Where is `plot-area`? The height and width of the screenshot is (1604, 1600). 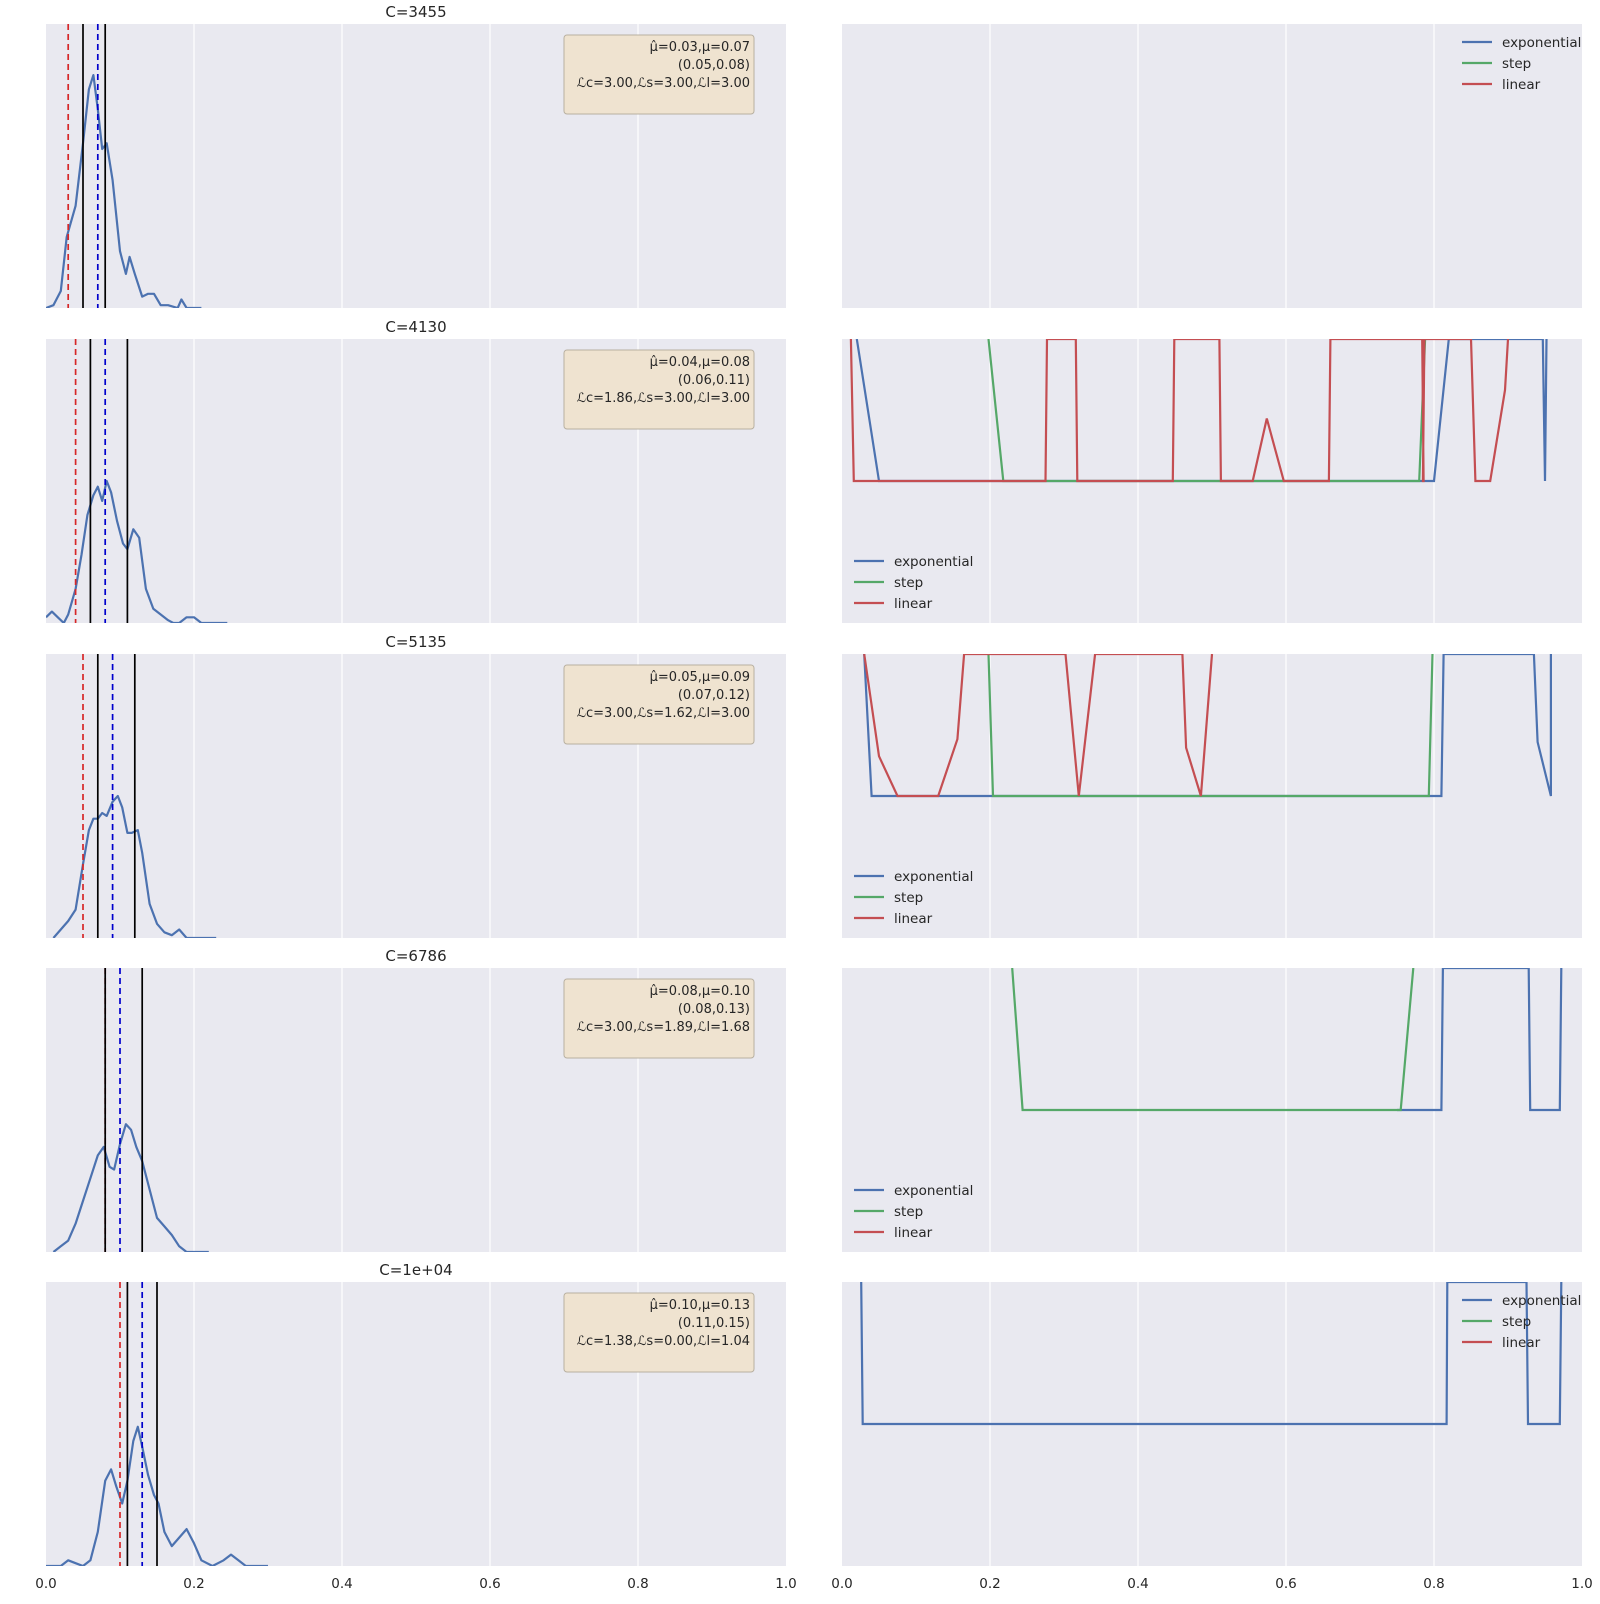 plot-area is located at coordinates (1212, 166).